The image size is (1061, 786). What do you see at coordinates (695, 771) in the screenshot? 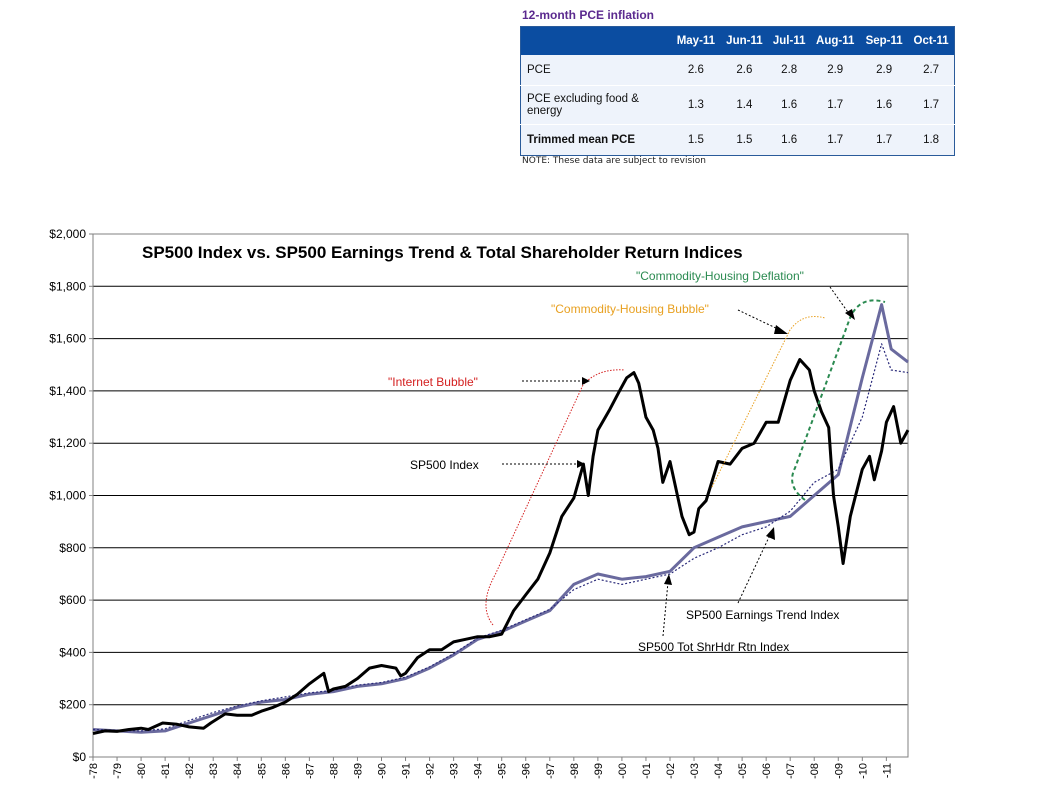
I see `x-tick-label: -03` at bounding box center [695, 771].